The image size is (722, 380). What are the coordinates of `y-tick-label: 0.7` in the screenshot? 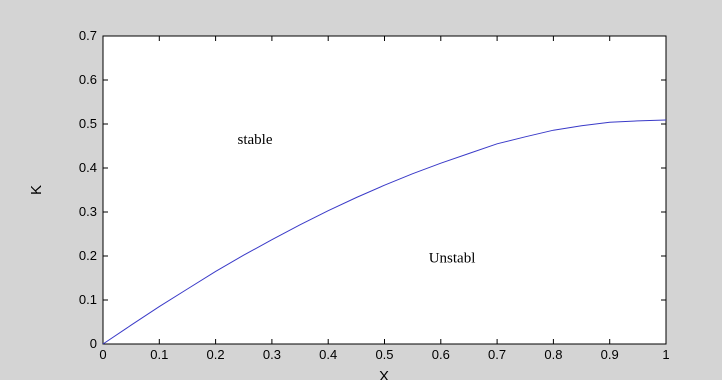 It's located at (88, 35).